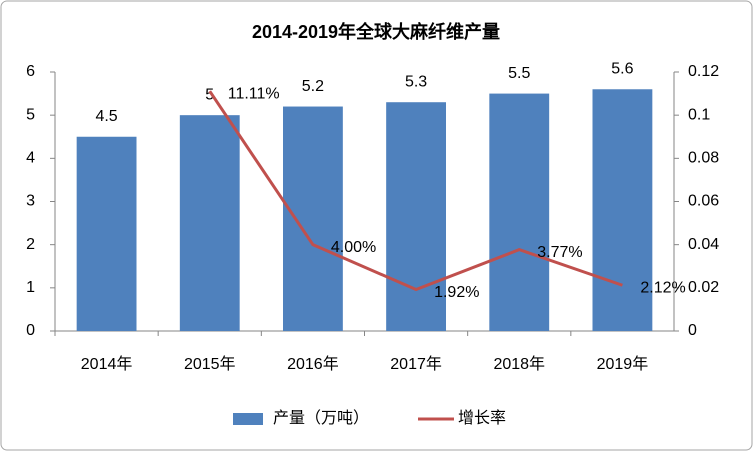  What do you see at coordinates (416, 81) in the screenshot?
I see `bar-value-label: 5.3` at bounding box center [416, 81].